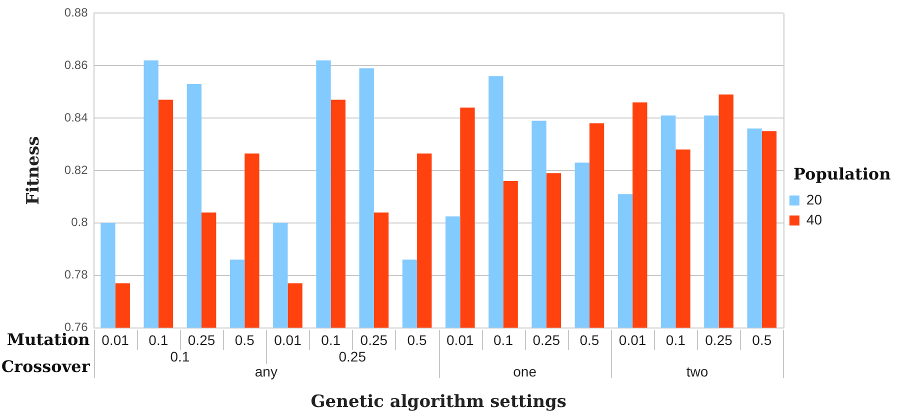 This screenshot has height=417, width=902. I want to click on y-axis-title: Fitness, so click(34, 170).